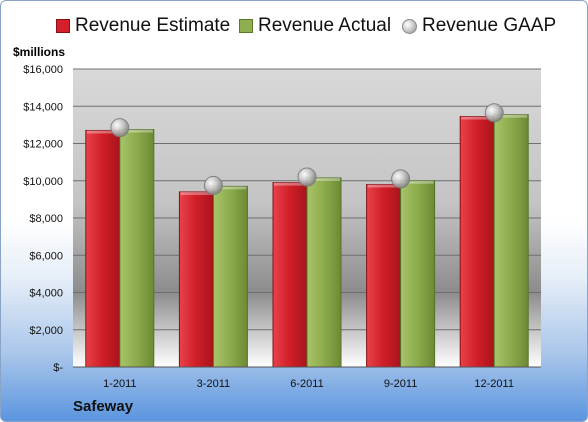 This screenshot has width=588, height=422. Describe the element at coordinates (46, 294) in the screenshot. I see `y-tick-label: $4,000` at that location.